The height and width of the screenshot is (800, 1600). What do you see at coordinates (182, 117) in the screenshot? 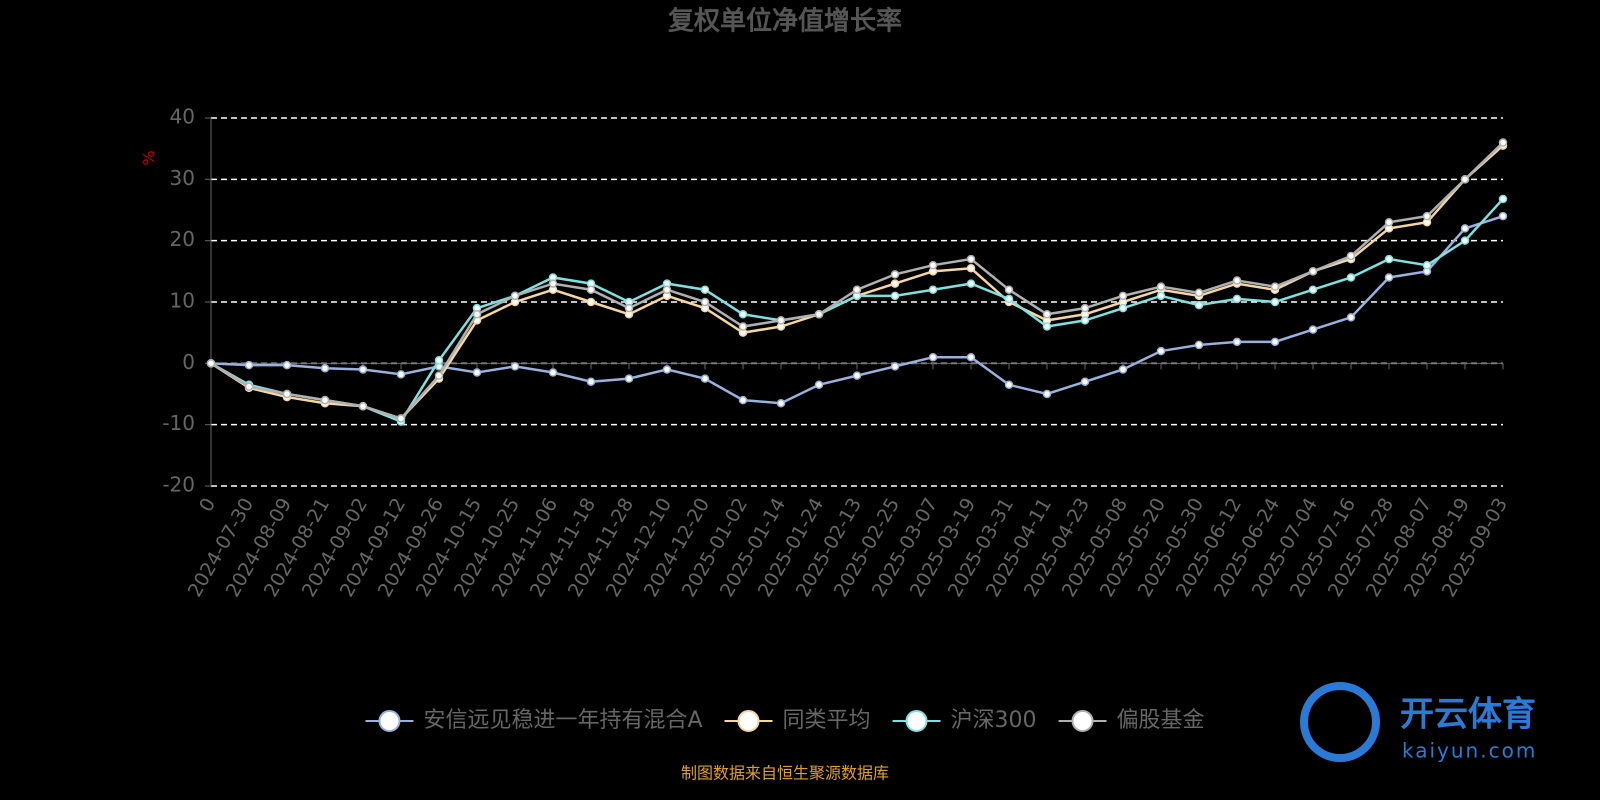
I see `y-tick-label: 40` at bounding box center [182, 117].